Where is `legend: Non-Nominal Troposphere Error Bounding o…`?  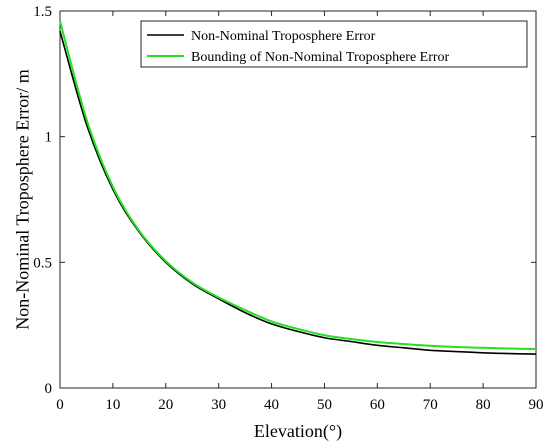 legend: Non-Nominal Troposphere Error Bounding o… is located at coordinates (334, 44).